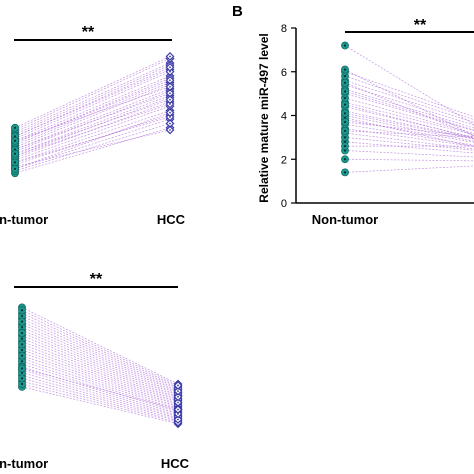 The height and width of the screenshot is (474, 474). What do you see at coordinates (284, 73) in the screenshot?
I see `y-tick-label: 6` at bounding box center [284, 73].